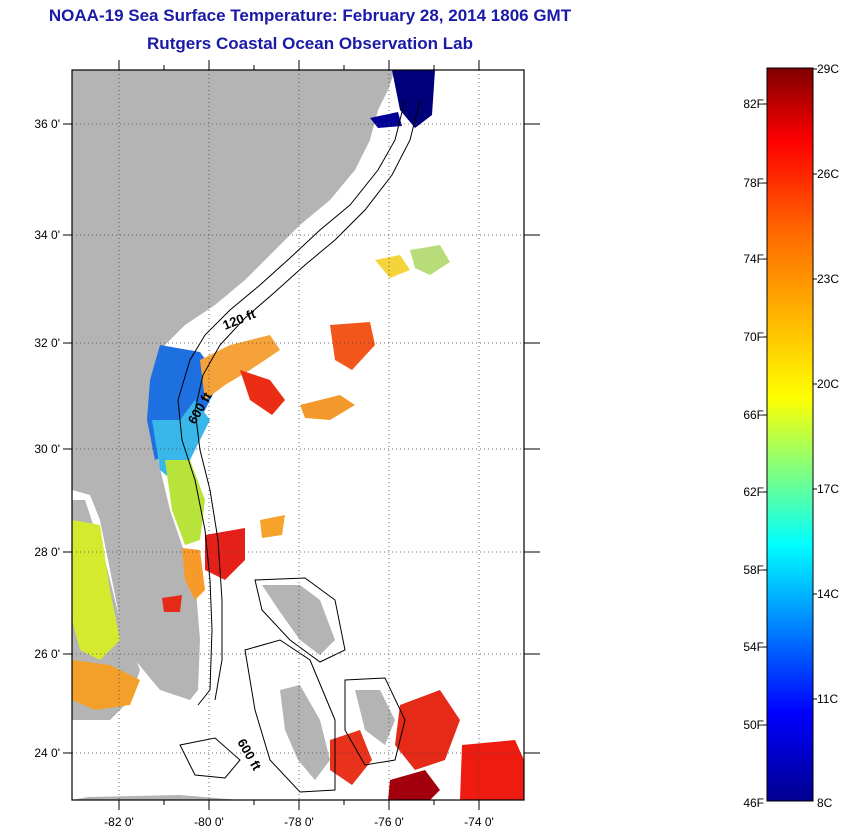  Describe the element at coordinates (430, 260) in the screenshot. I see `sst-patch-ltblue-ne` at that location.